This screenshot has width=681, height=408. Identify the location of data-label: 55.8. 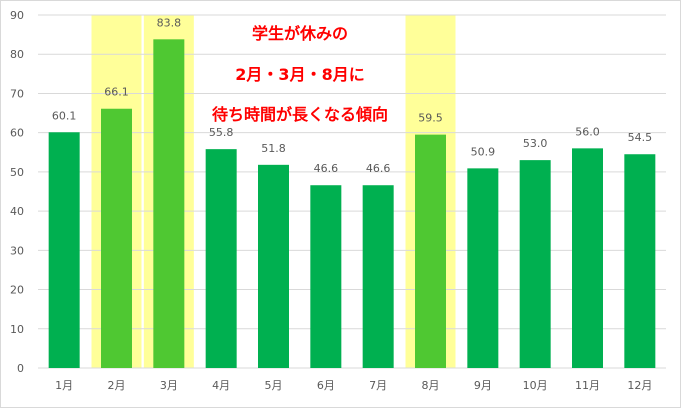
(221, 132).